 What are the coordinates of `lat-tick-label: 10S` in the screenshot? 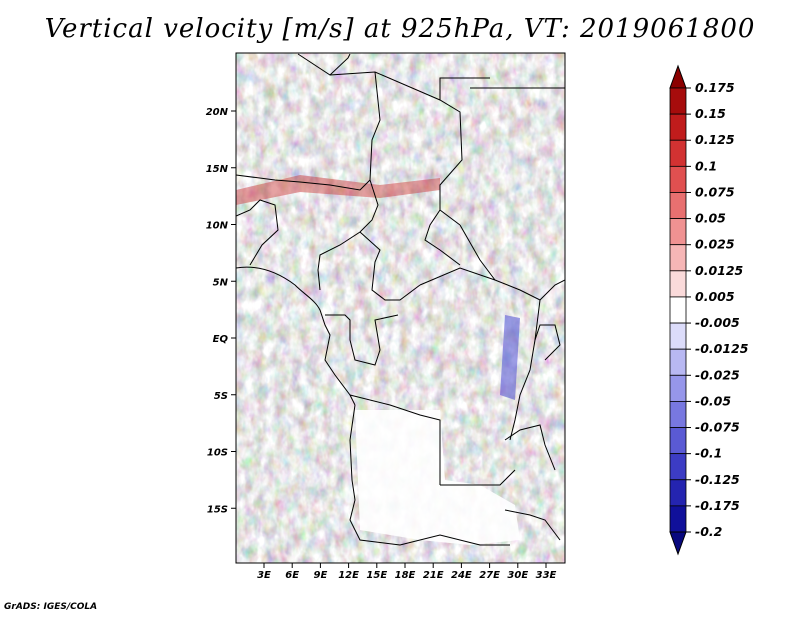 It's located at (217, 453).